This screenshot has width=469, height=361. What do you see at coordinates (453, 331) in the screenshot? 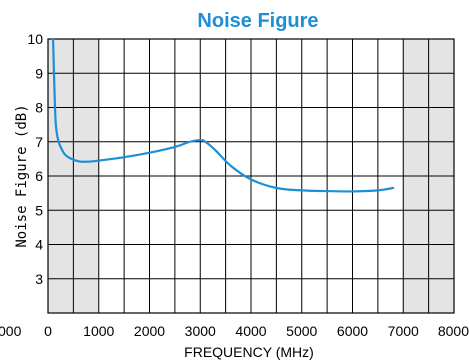
I see `x-tick-label-8000: 8000` at bounding box center [453, 331].